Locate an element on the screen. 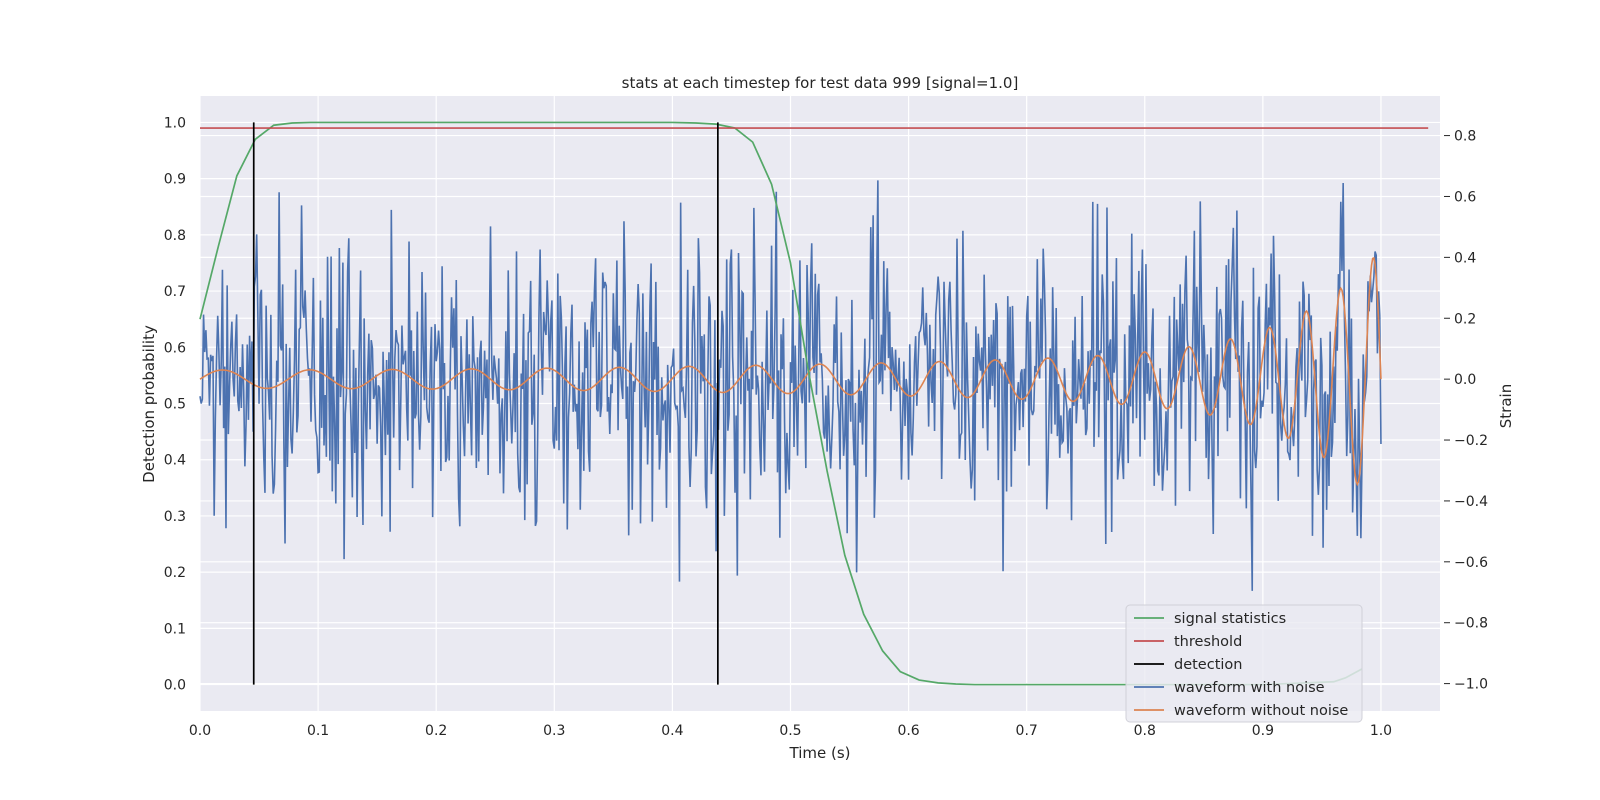  x-tick-label: 0.0 is located at coordinates (200, 731).